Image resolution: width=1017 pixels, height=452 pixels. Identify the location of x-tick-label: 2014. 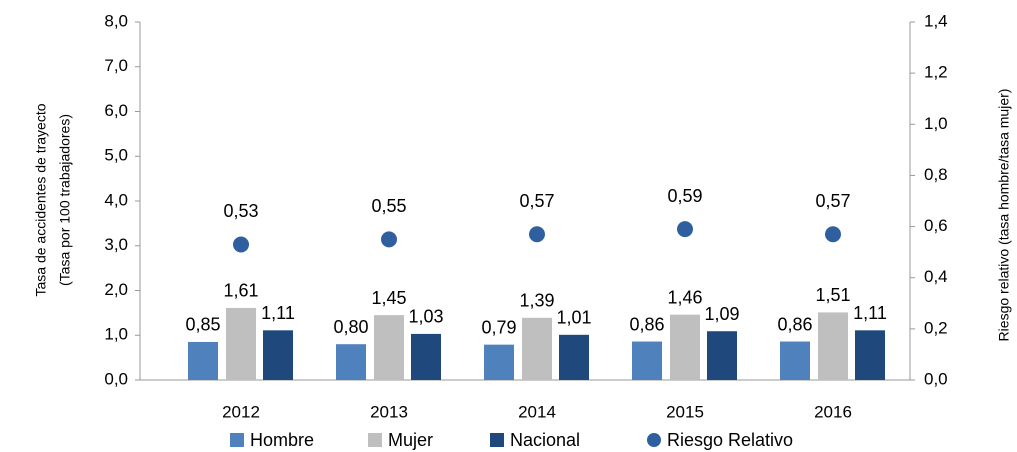
(537, 411).